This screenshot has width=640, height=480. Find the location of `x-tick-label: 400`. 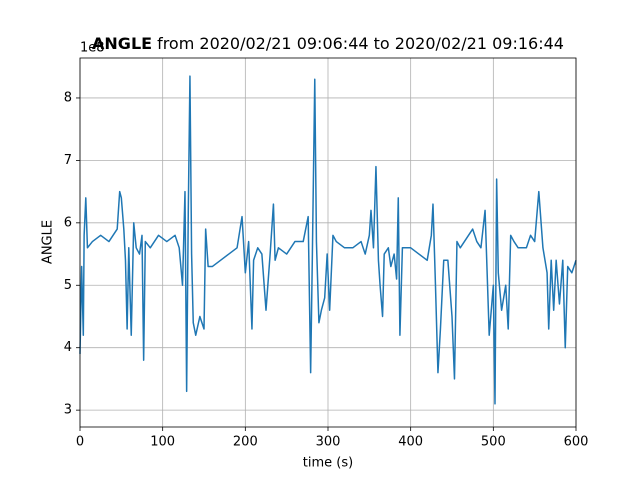

x-tick-label: 400 is located at coordinates (410, 442).